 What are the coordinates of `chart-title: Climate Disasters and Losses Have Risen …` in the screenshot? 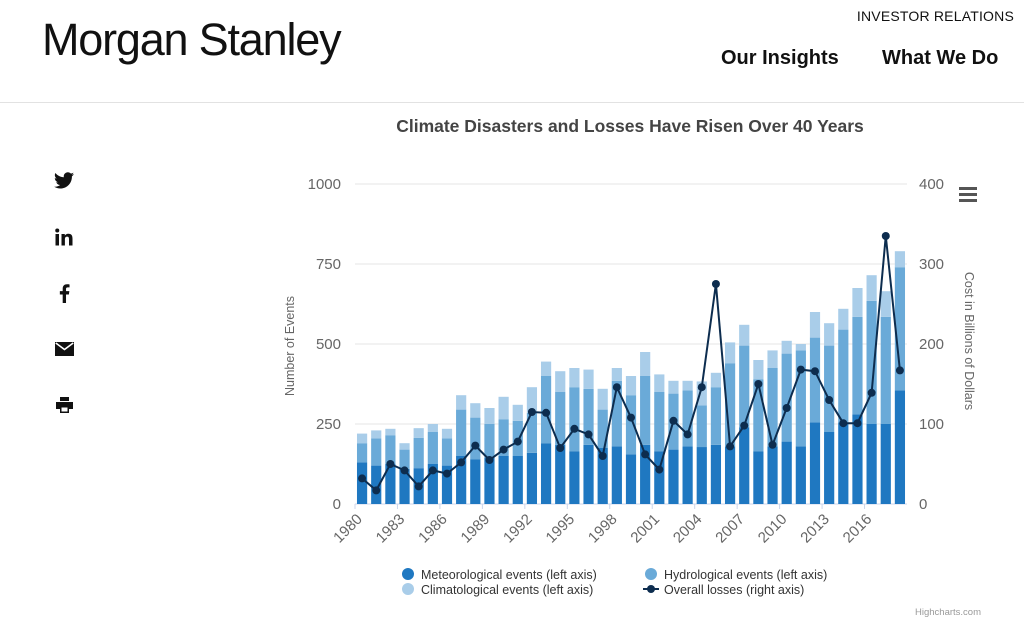 It's located at (630, 126).